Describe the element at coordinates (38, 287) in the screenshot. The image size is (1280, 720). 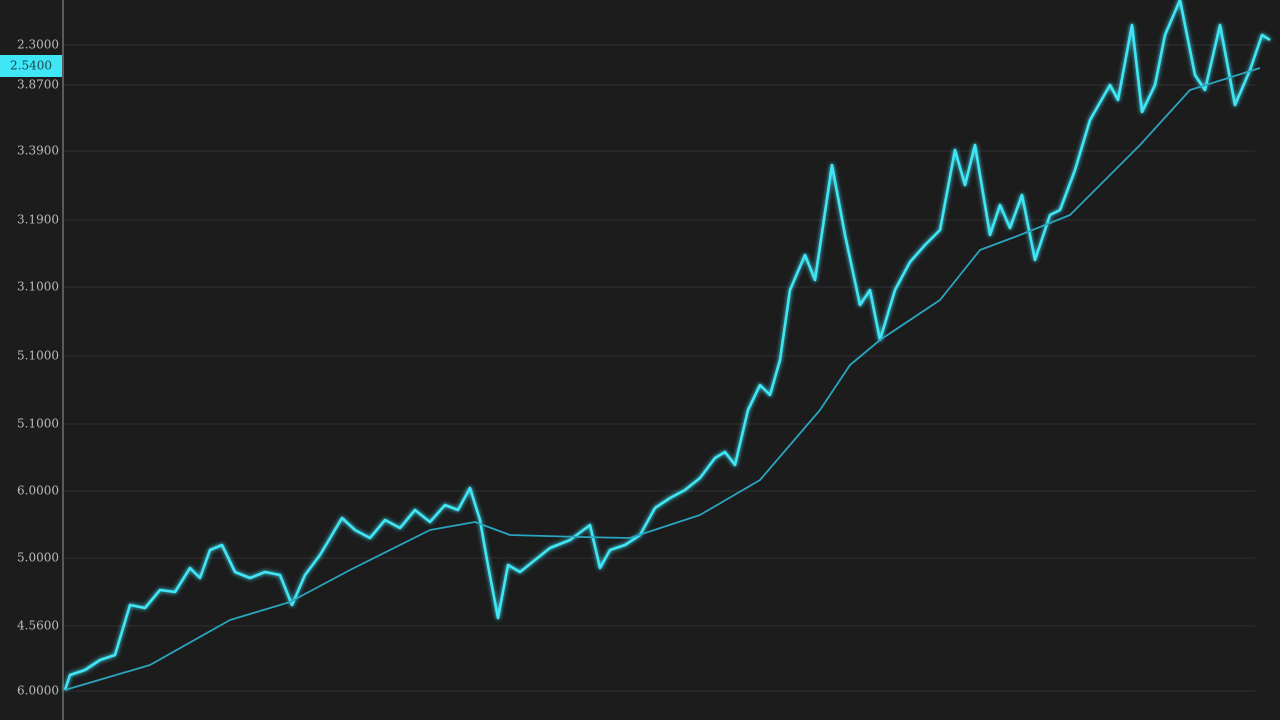
I see `y-tick-label: 3.1000` at that location.